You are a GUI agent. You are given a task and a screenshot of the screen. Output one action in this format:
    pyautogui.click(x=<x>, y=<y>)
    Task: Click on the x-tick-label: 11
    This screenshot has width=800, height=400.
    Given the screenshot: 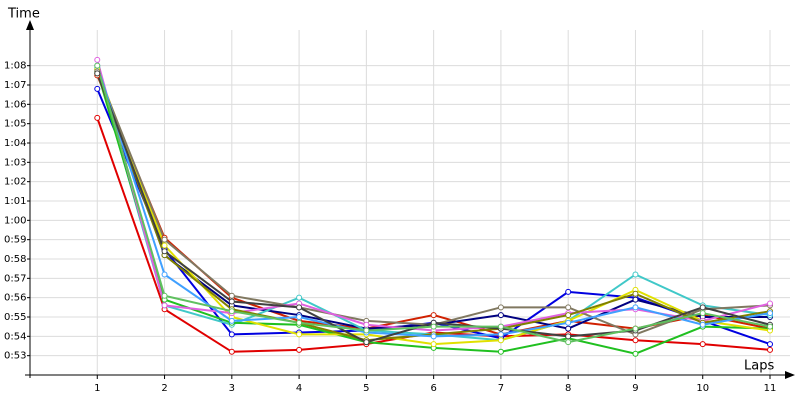 What is the action you would take?
    pyautogui.click(x=770, y=388)
    